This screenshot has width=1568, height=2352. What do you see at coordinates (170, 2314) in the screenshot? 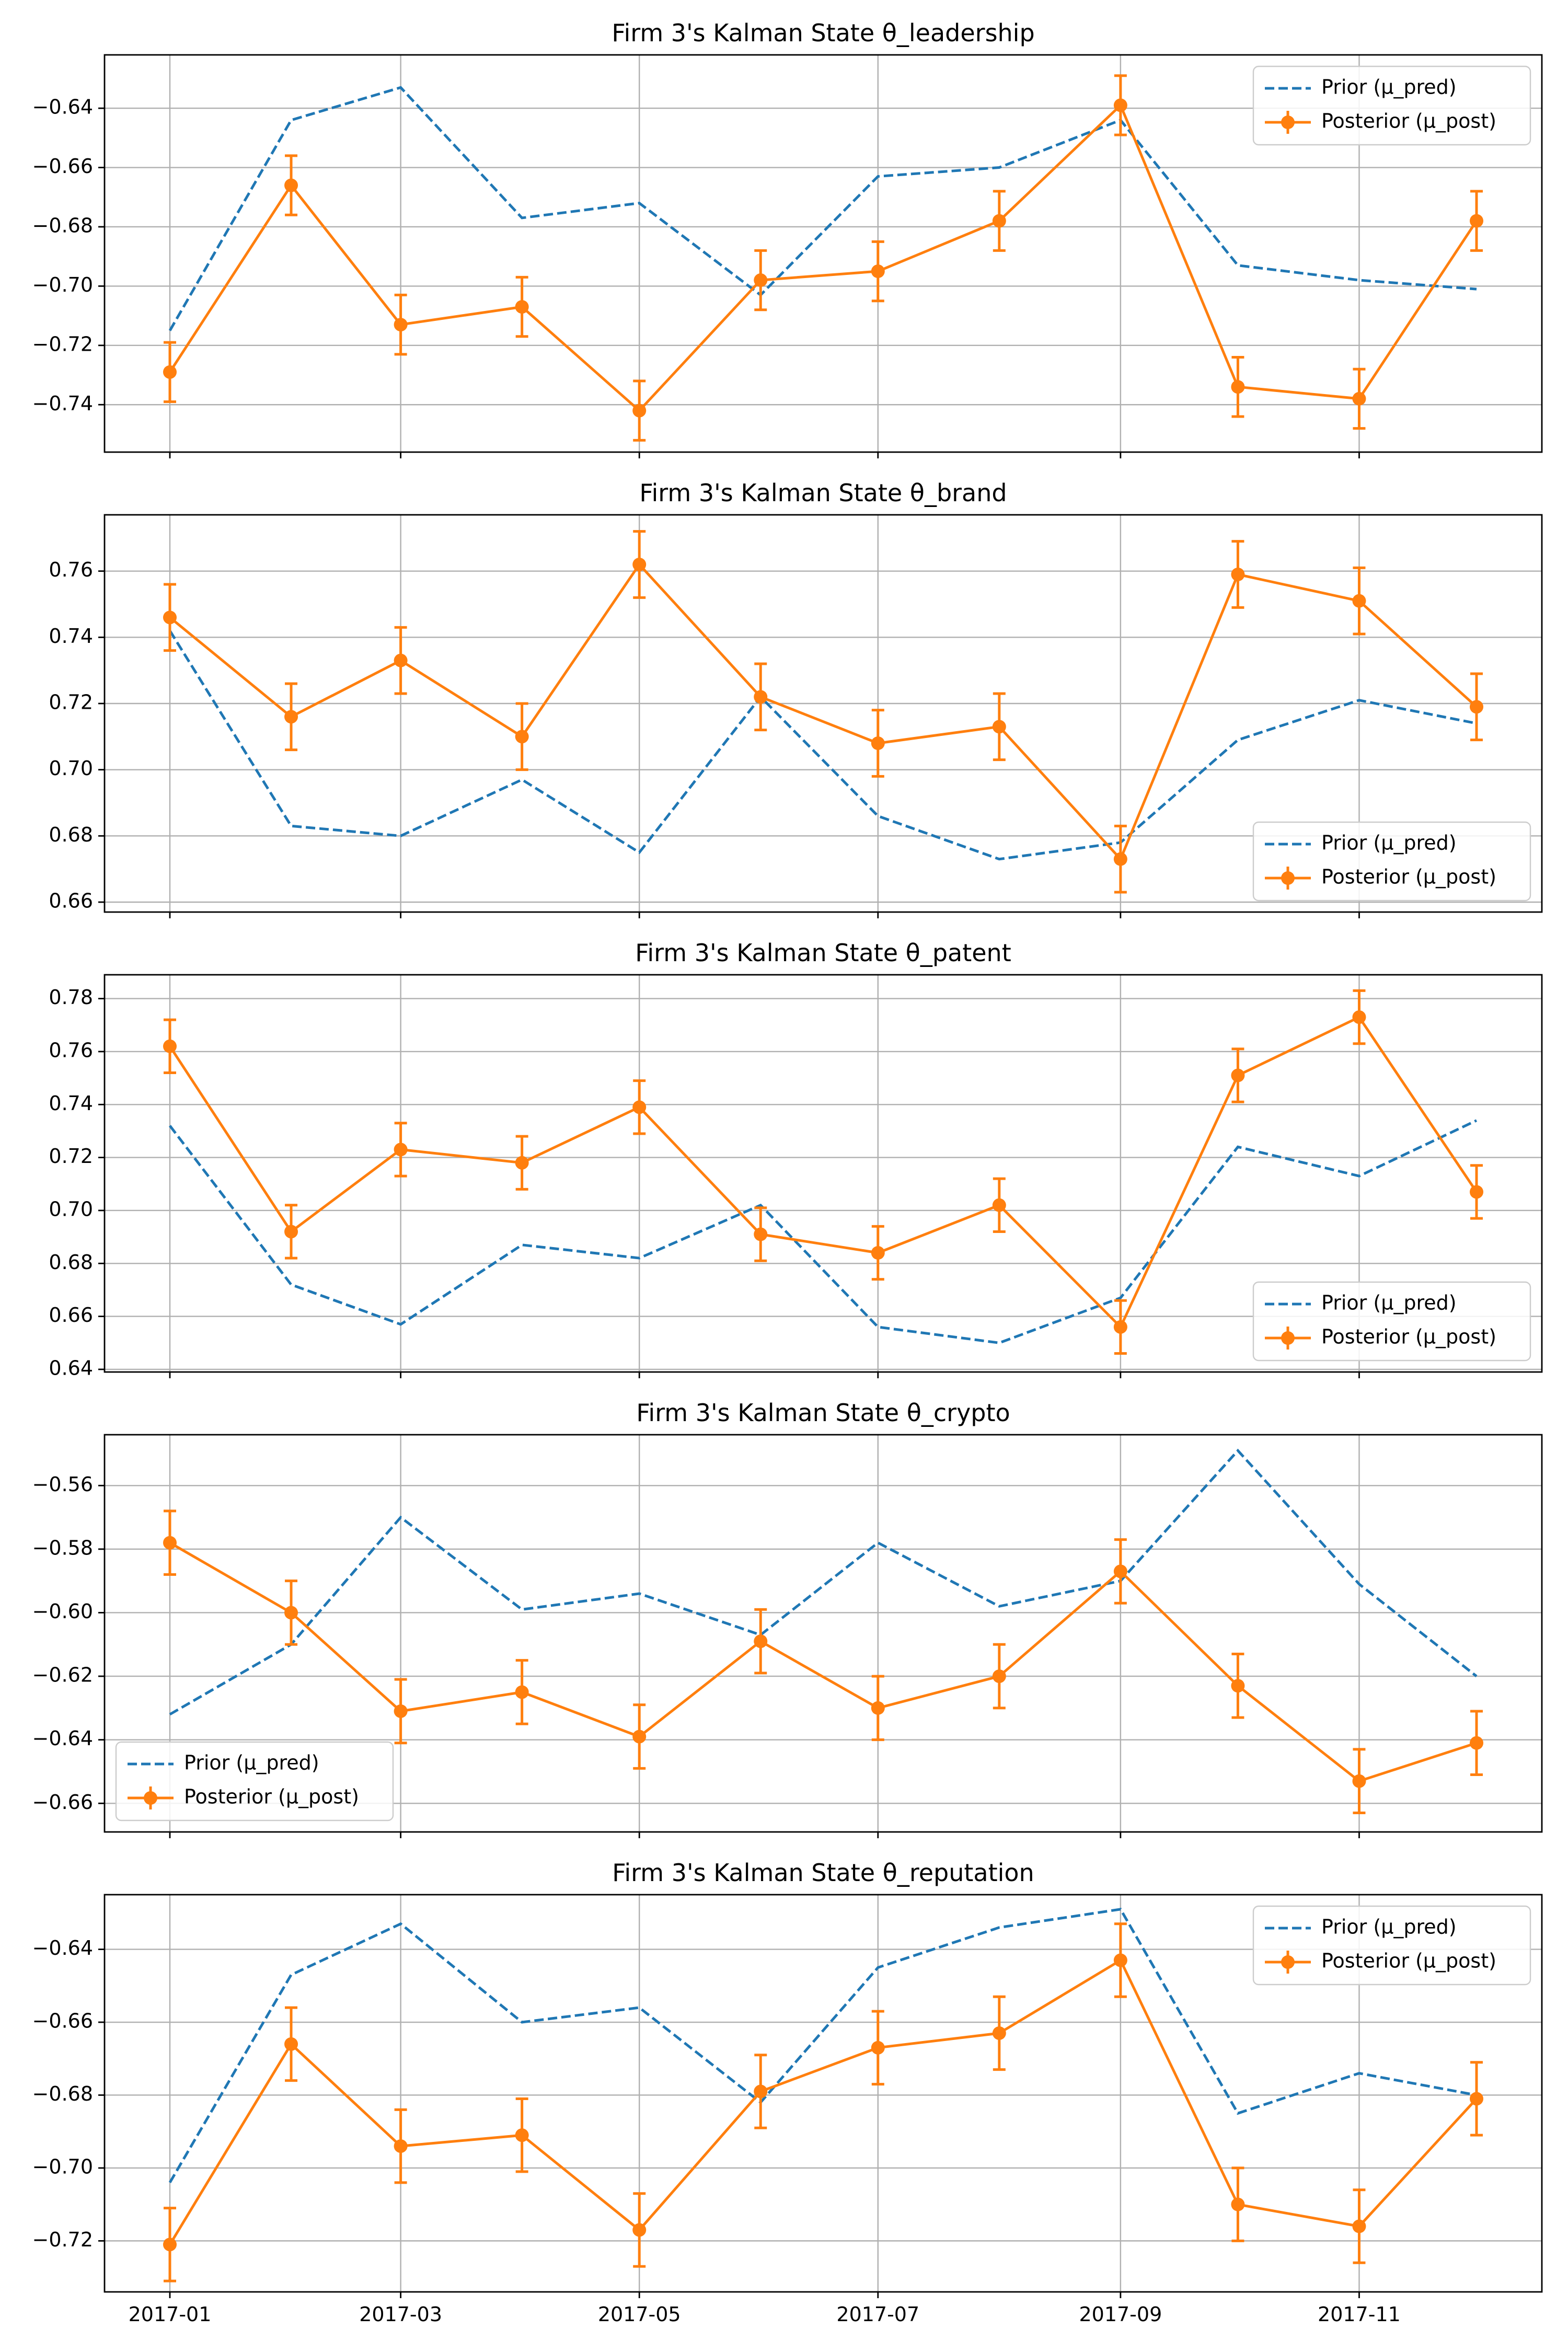
I see `x-tick-label: 2017-01` at bounding box center [170, 2314].